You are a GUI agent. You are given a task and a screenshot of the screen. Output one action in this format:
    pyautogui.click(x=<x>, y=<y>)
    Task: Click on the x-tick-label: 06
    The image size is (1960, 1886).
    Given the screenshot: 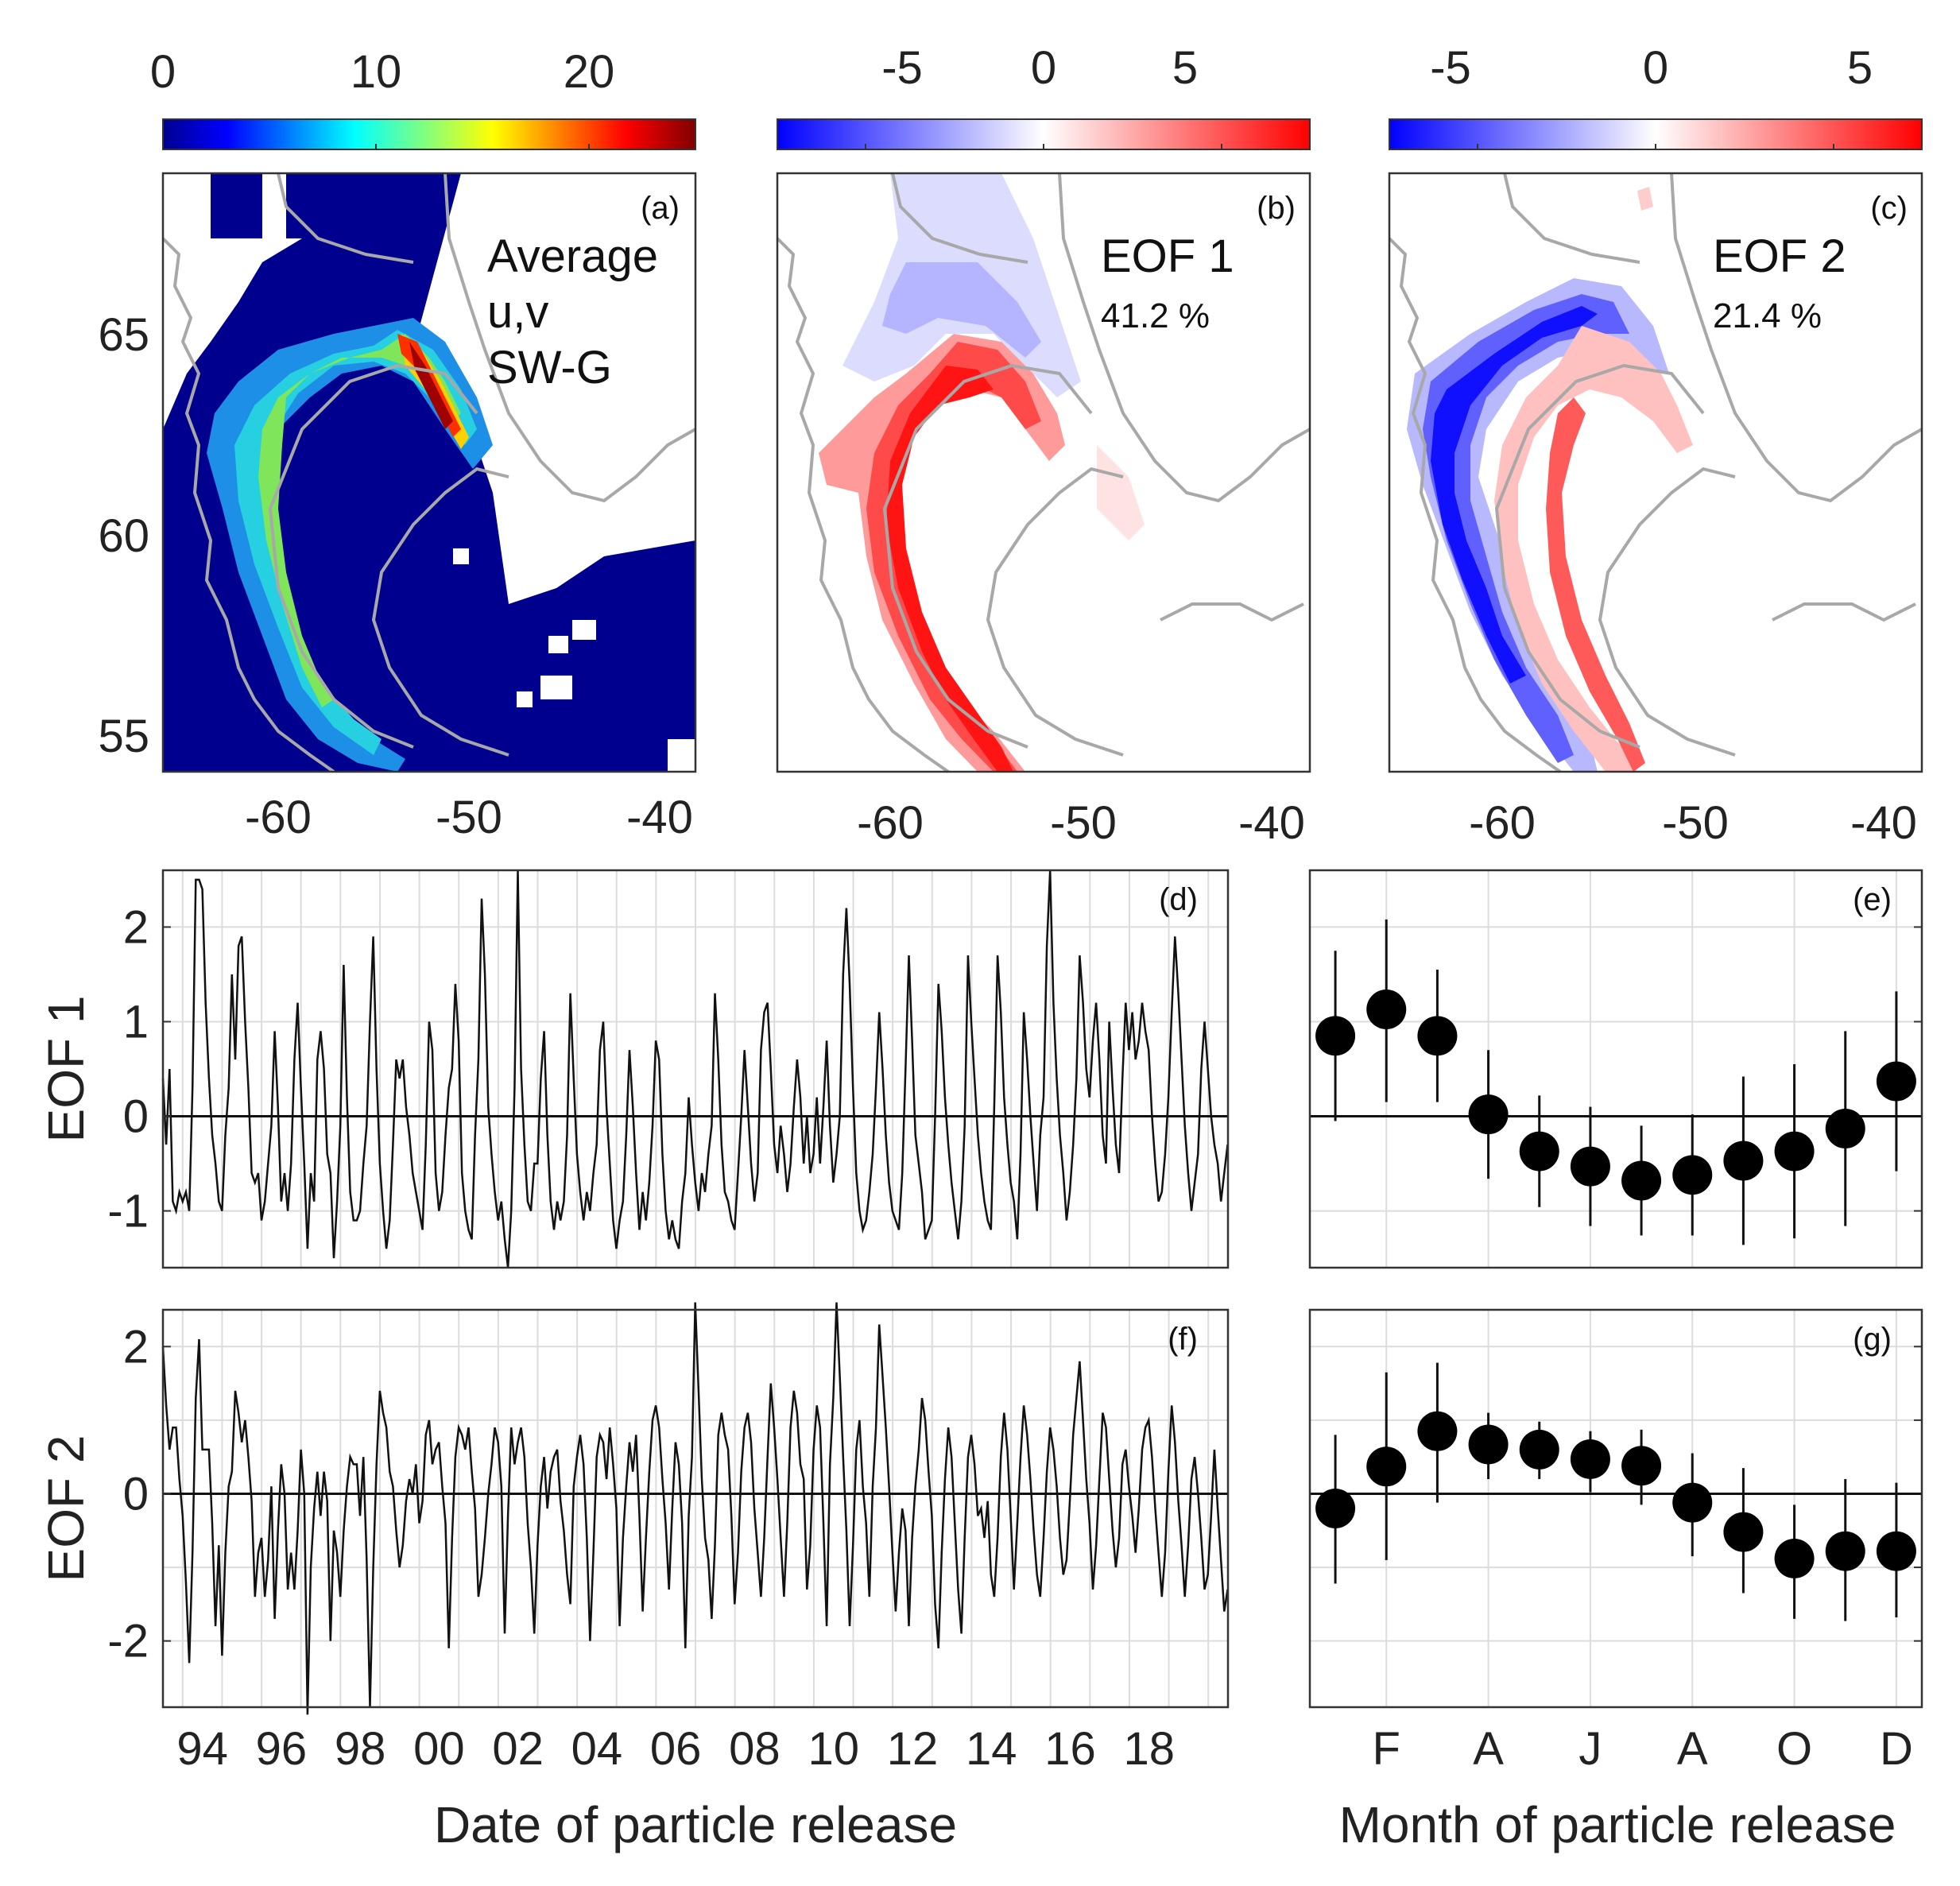 What is the action you would take?
    pyautogui.click(x=676, y=1749)
    